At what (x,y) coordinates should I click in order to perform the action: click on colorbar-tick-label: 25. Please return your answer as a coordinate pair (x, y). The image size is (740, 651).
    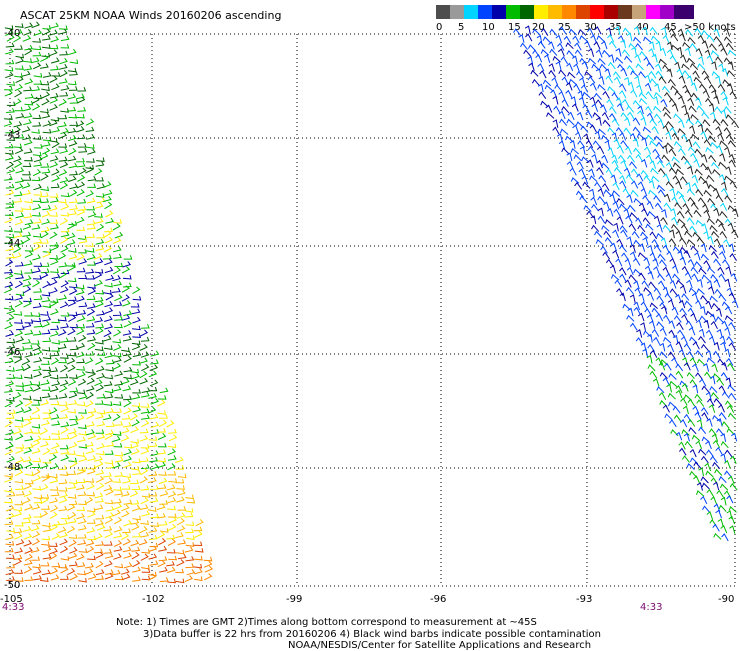
    Looking at the image, I should click on (564, 27).